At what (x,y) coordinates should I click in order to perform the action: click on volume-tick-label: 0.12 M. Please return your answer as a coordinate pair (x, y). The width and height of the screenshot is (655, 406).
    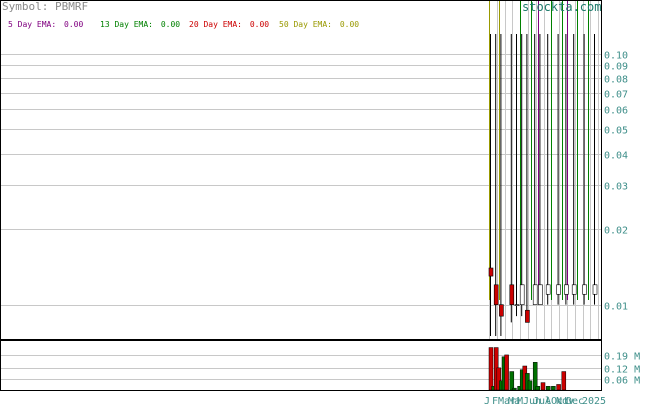
    Looking at the image, I should click on (622, 370).